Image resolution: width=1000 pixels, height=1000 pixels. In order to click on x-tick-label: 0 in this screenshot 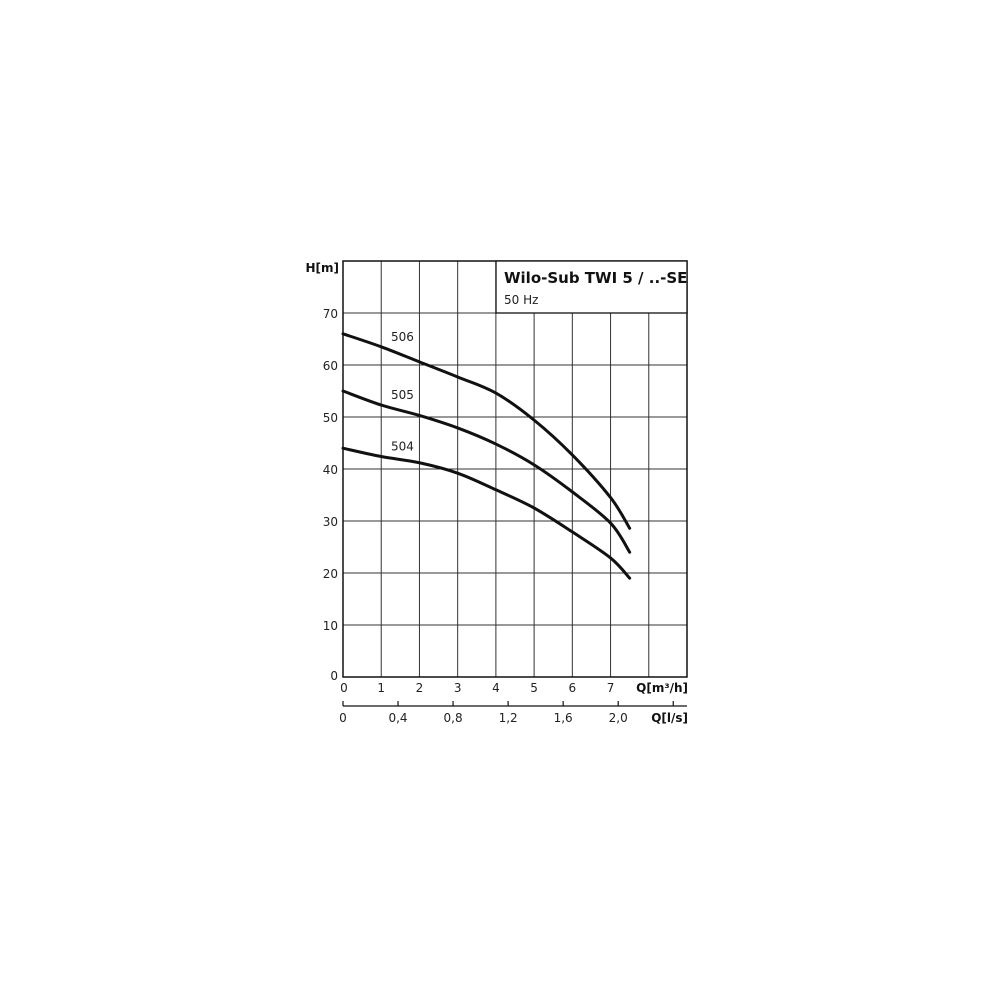, I will do `click(344, 688)`.